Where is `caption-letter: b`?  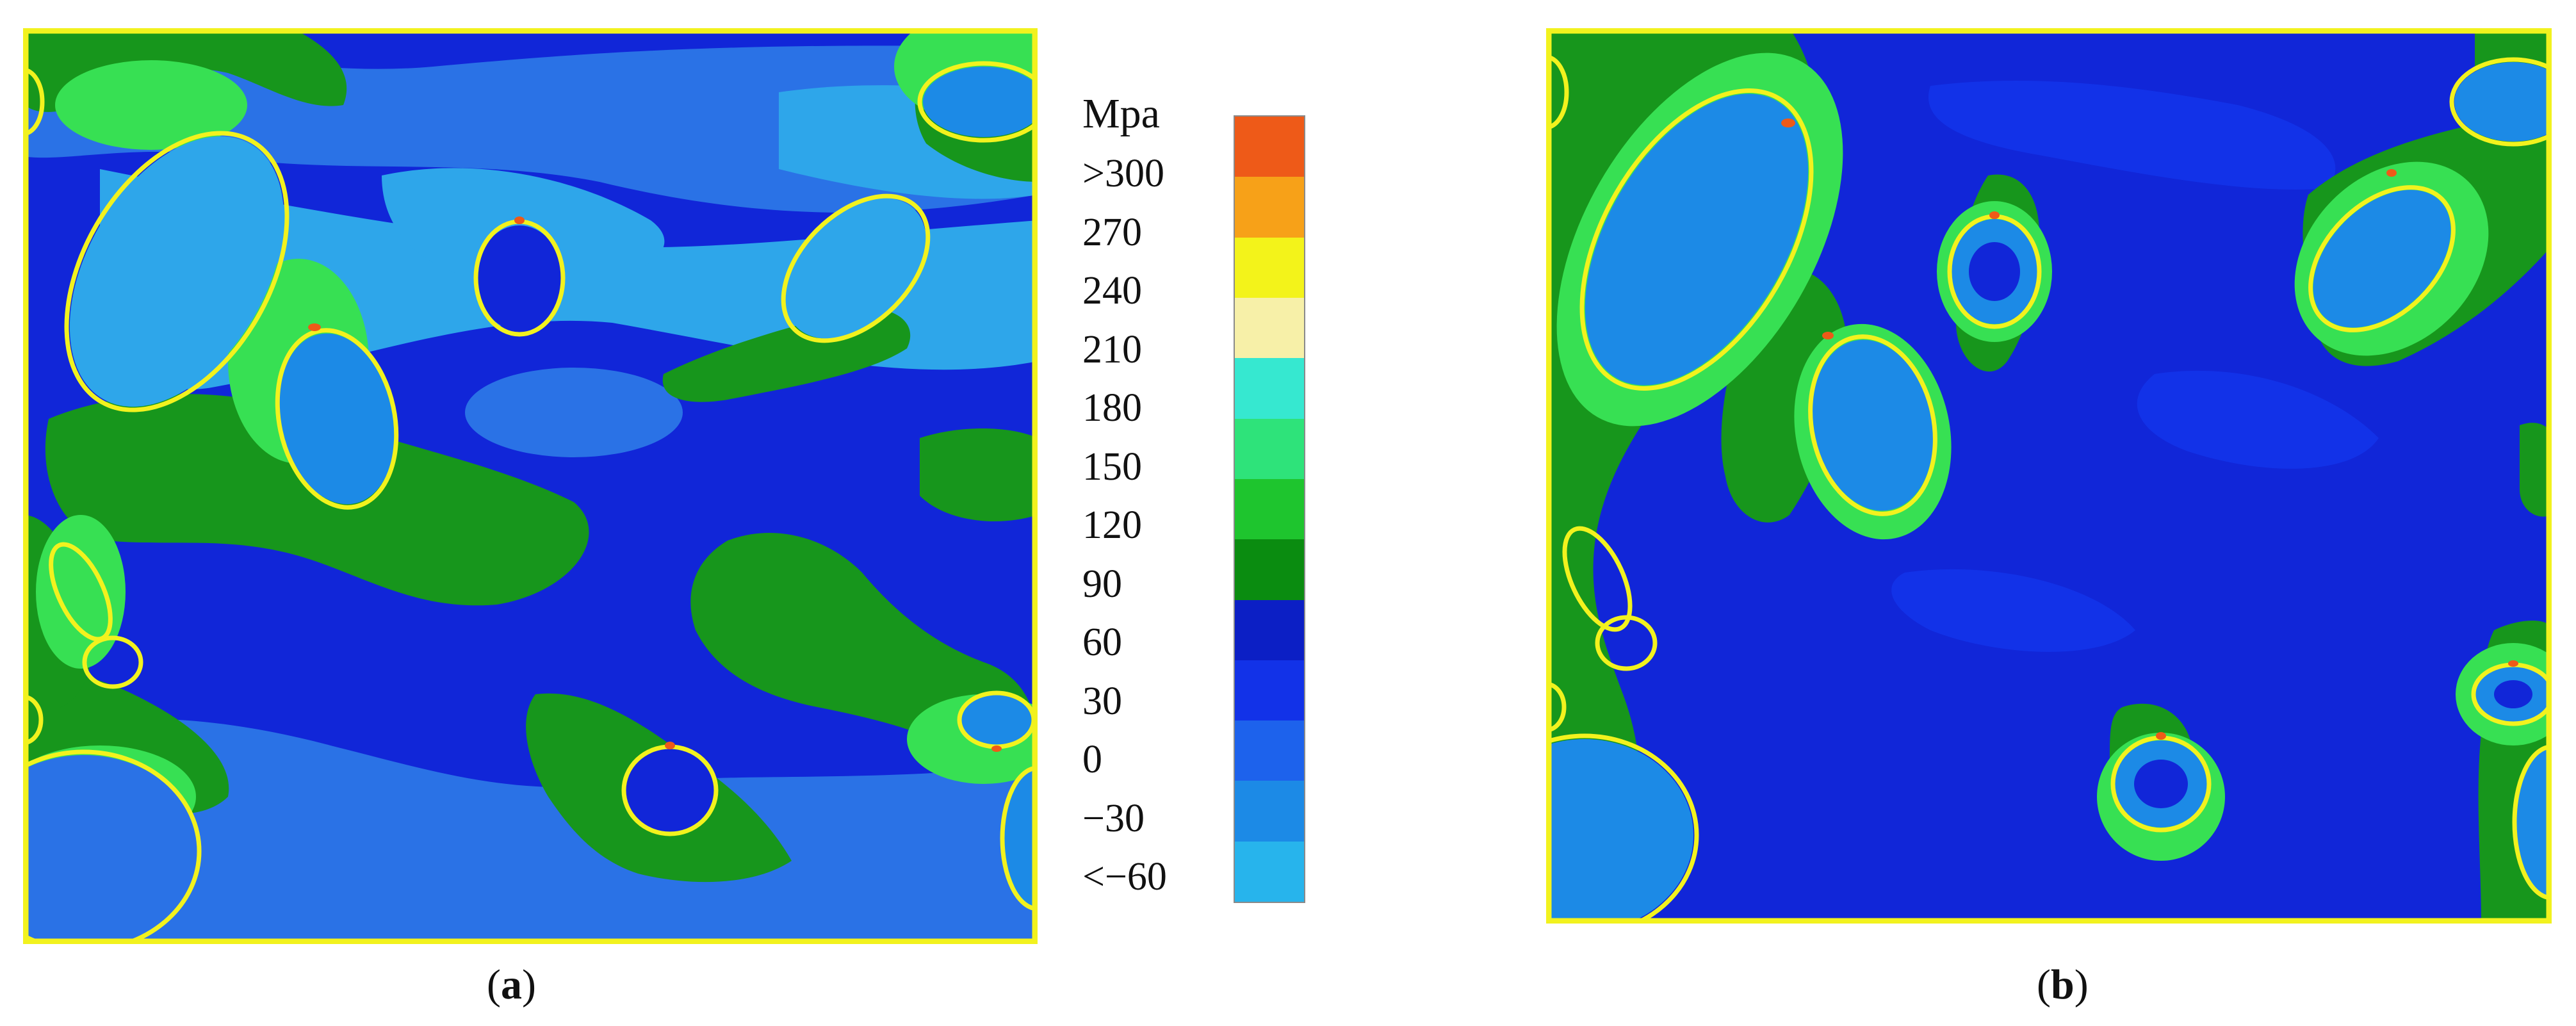
caption-letter: b is located at coordinates (2062, 984).